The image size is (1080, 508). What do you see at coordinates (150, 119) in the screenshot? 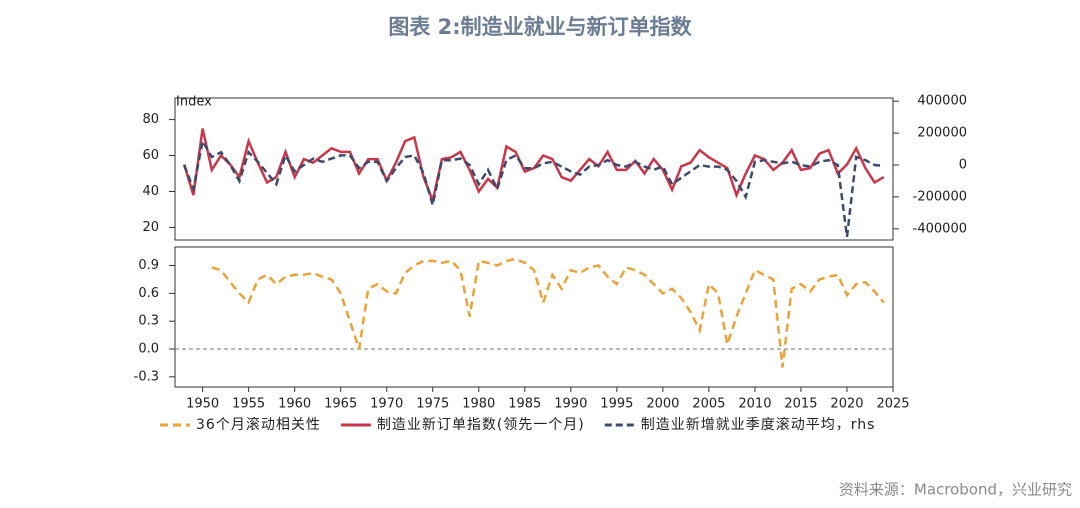
I see `y-tick-label: 80` at bounding box center [150, 119].